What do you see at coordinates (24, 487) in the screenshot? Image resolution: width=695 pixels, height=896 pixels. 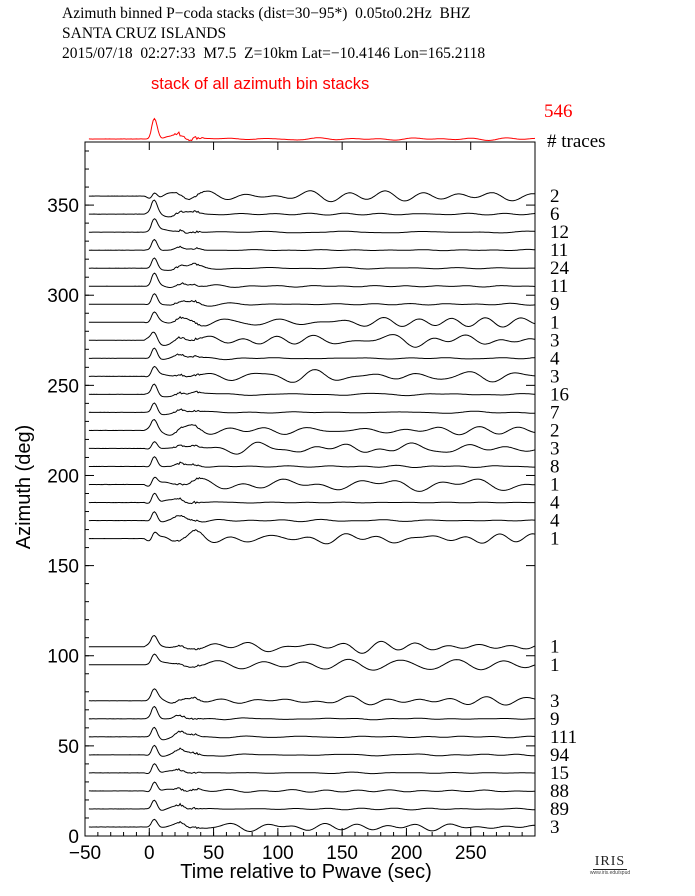 I see `y-axis-label: Azimuth (deg)` at bounding box center [24, 487].